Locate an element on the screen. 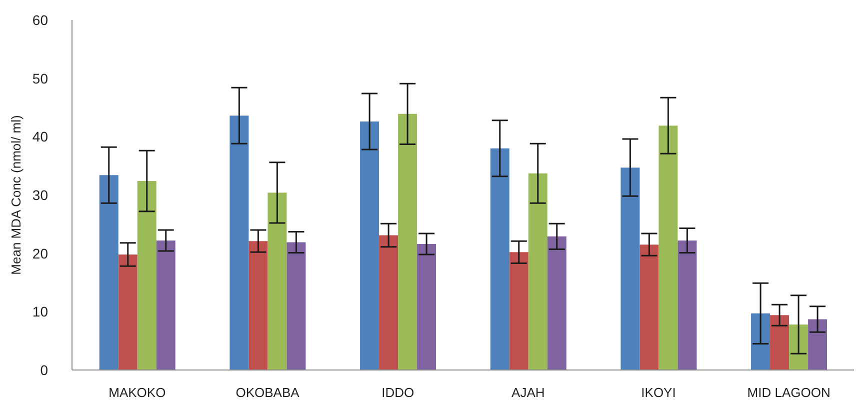 The width and height of the screenshot is (863, 412). x-tick-label: MAKOKO is located at coordinates (137, 392).